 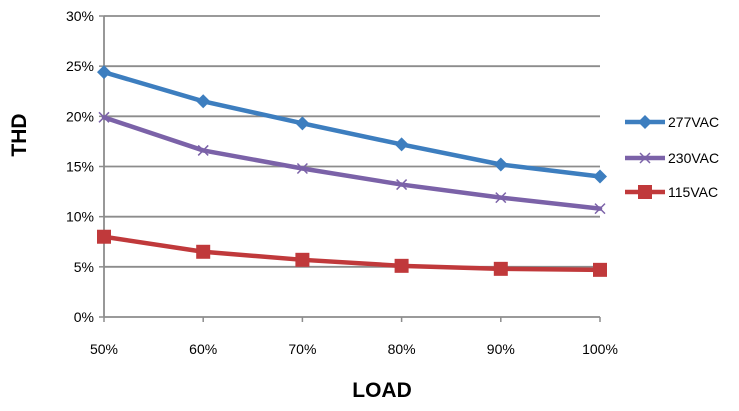 I want to click on legend-item: 230VAC, so click(x=672, y=158).